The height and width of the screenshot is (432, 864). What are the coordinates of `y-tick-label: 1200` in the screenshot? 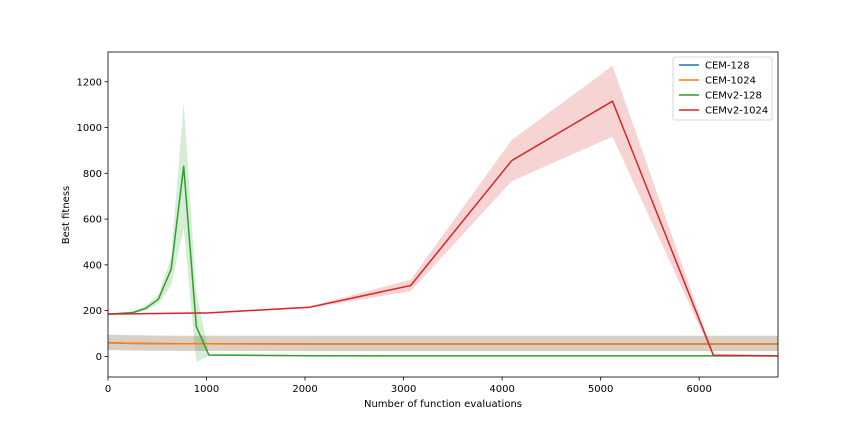 It's located at (89, 82).